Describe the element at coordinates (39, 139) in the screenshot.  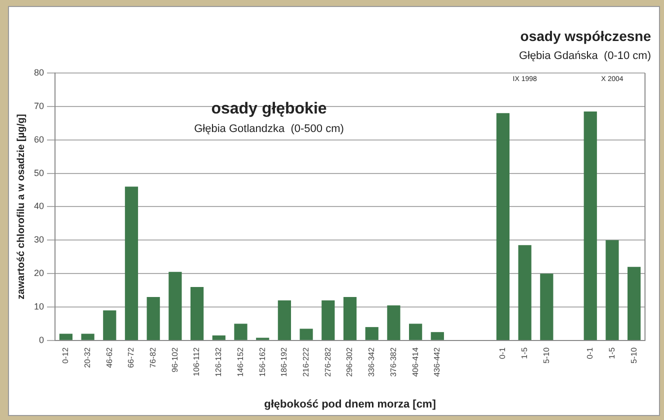
I see `y-tick-label: 60` at that location.